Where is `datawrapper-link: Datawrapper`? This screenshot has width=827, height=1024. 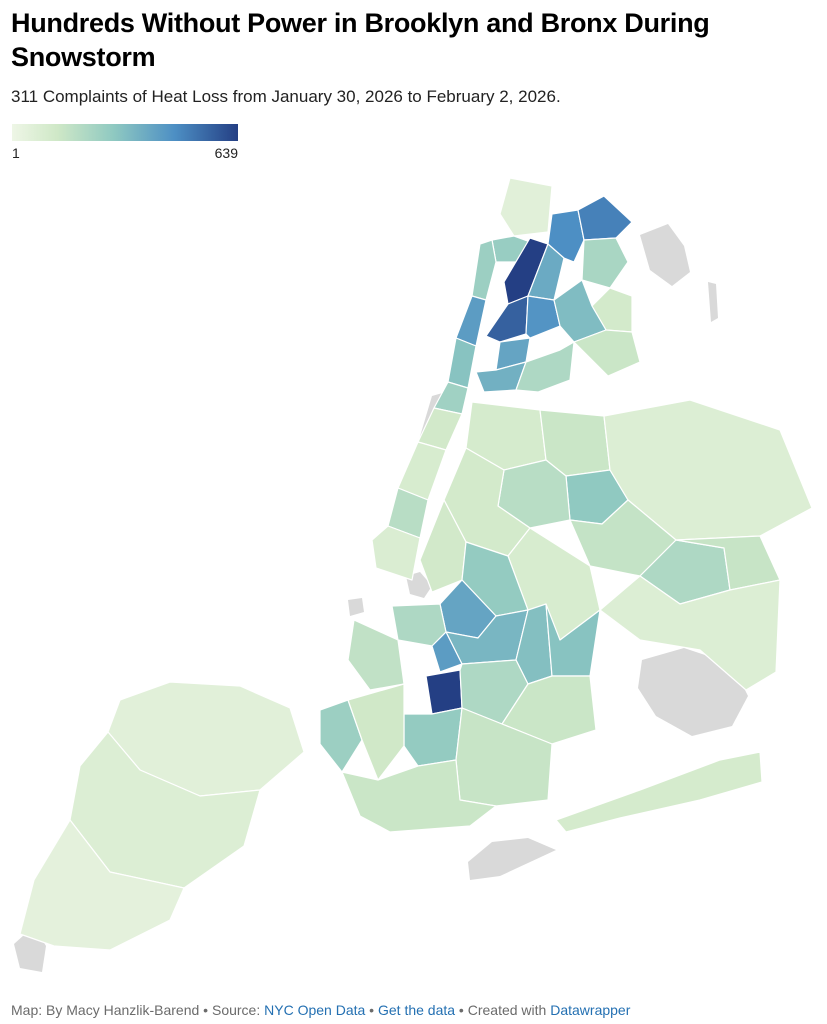 datawrapper-link: Datawrapper is located at coordinates (590, 1010).